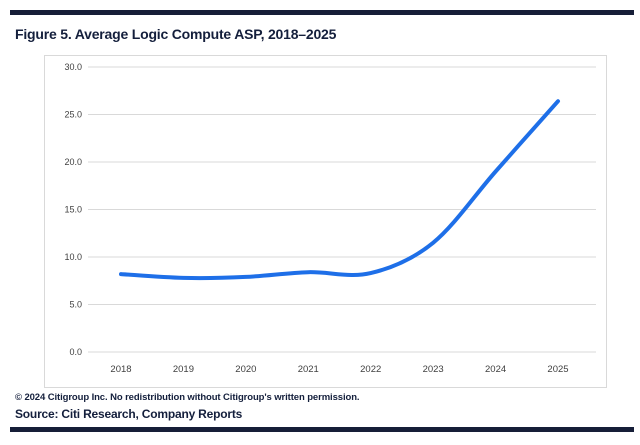 The width and height of the screenshot is (640, 445). What do you see at coordinates (557, 369) in the screenshot?
I see `x-tick-label: 2025` at bounding box center [557, 369].